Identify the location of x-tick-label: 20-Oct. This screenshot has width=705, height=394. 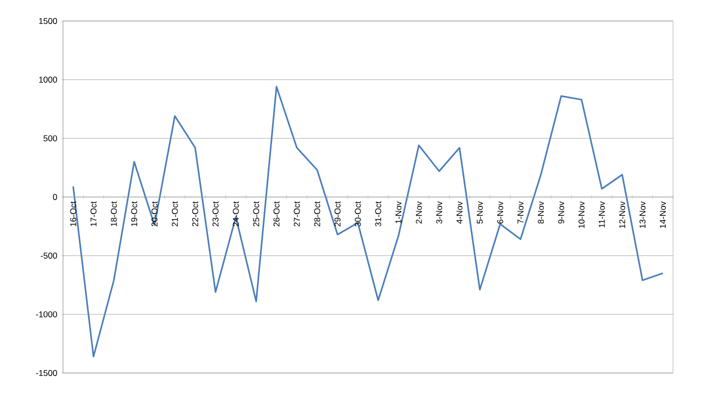
(155, 213).